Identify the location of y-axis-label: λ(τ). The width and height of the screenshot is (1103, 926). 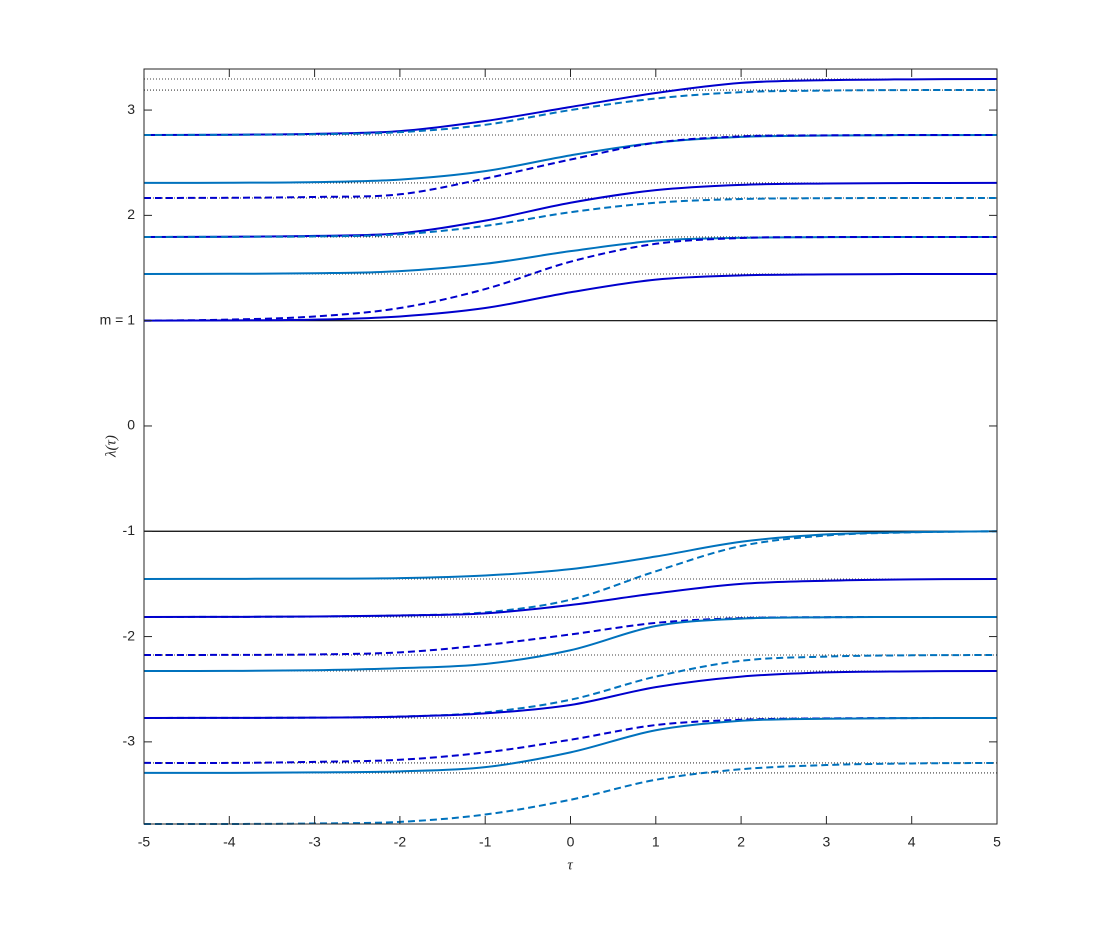
(111, 446).